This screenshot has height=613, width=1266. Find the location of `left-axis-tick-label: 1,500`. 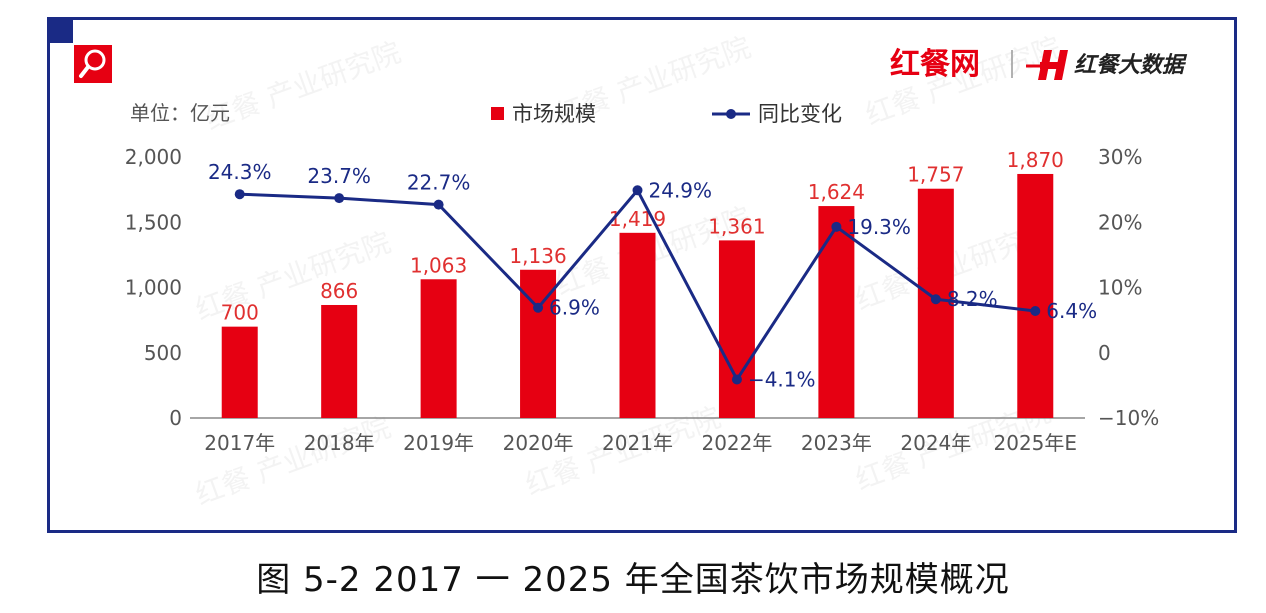

left-axis-tick-label: 1,500 is located at coordinates (153, 222).